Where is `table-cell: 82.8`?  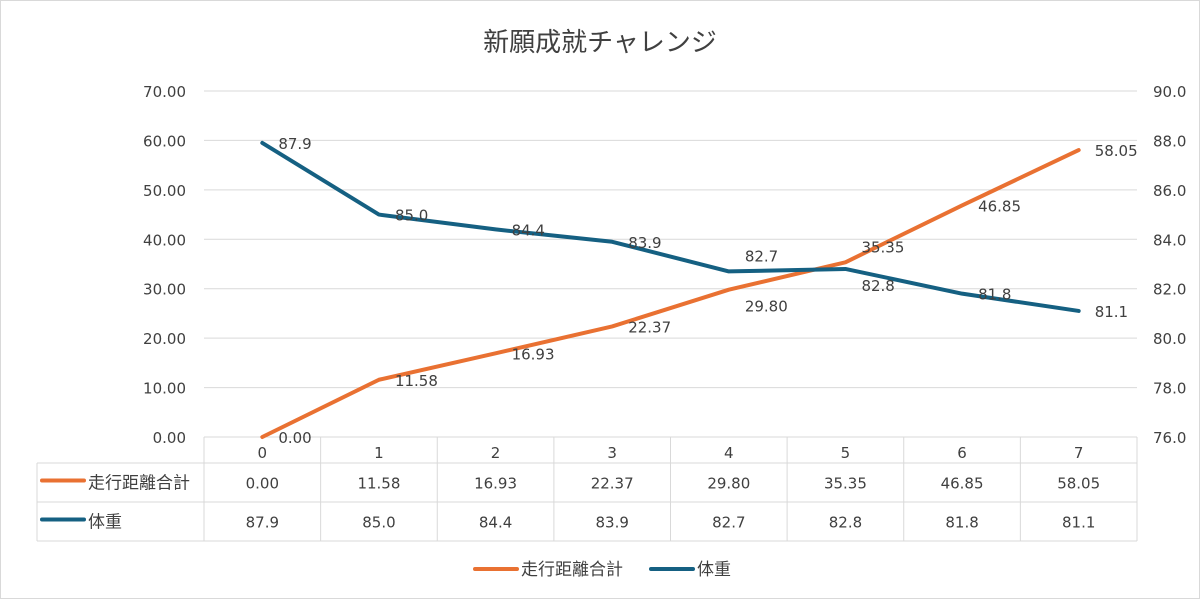
table-cell: 82.8 is located at coordinates (845, 523).